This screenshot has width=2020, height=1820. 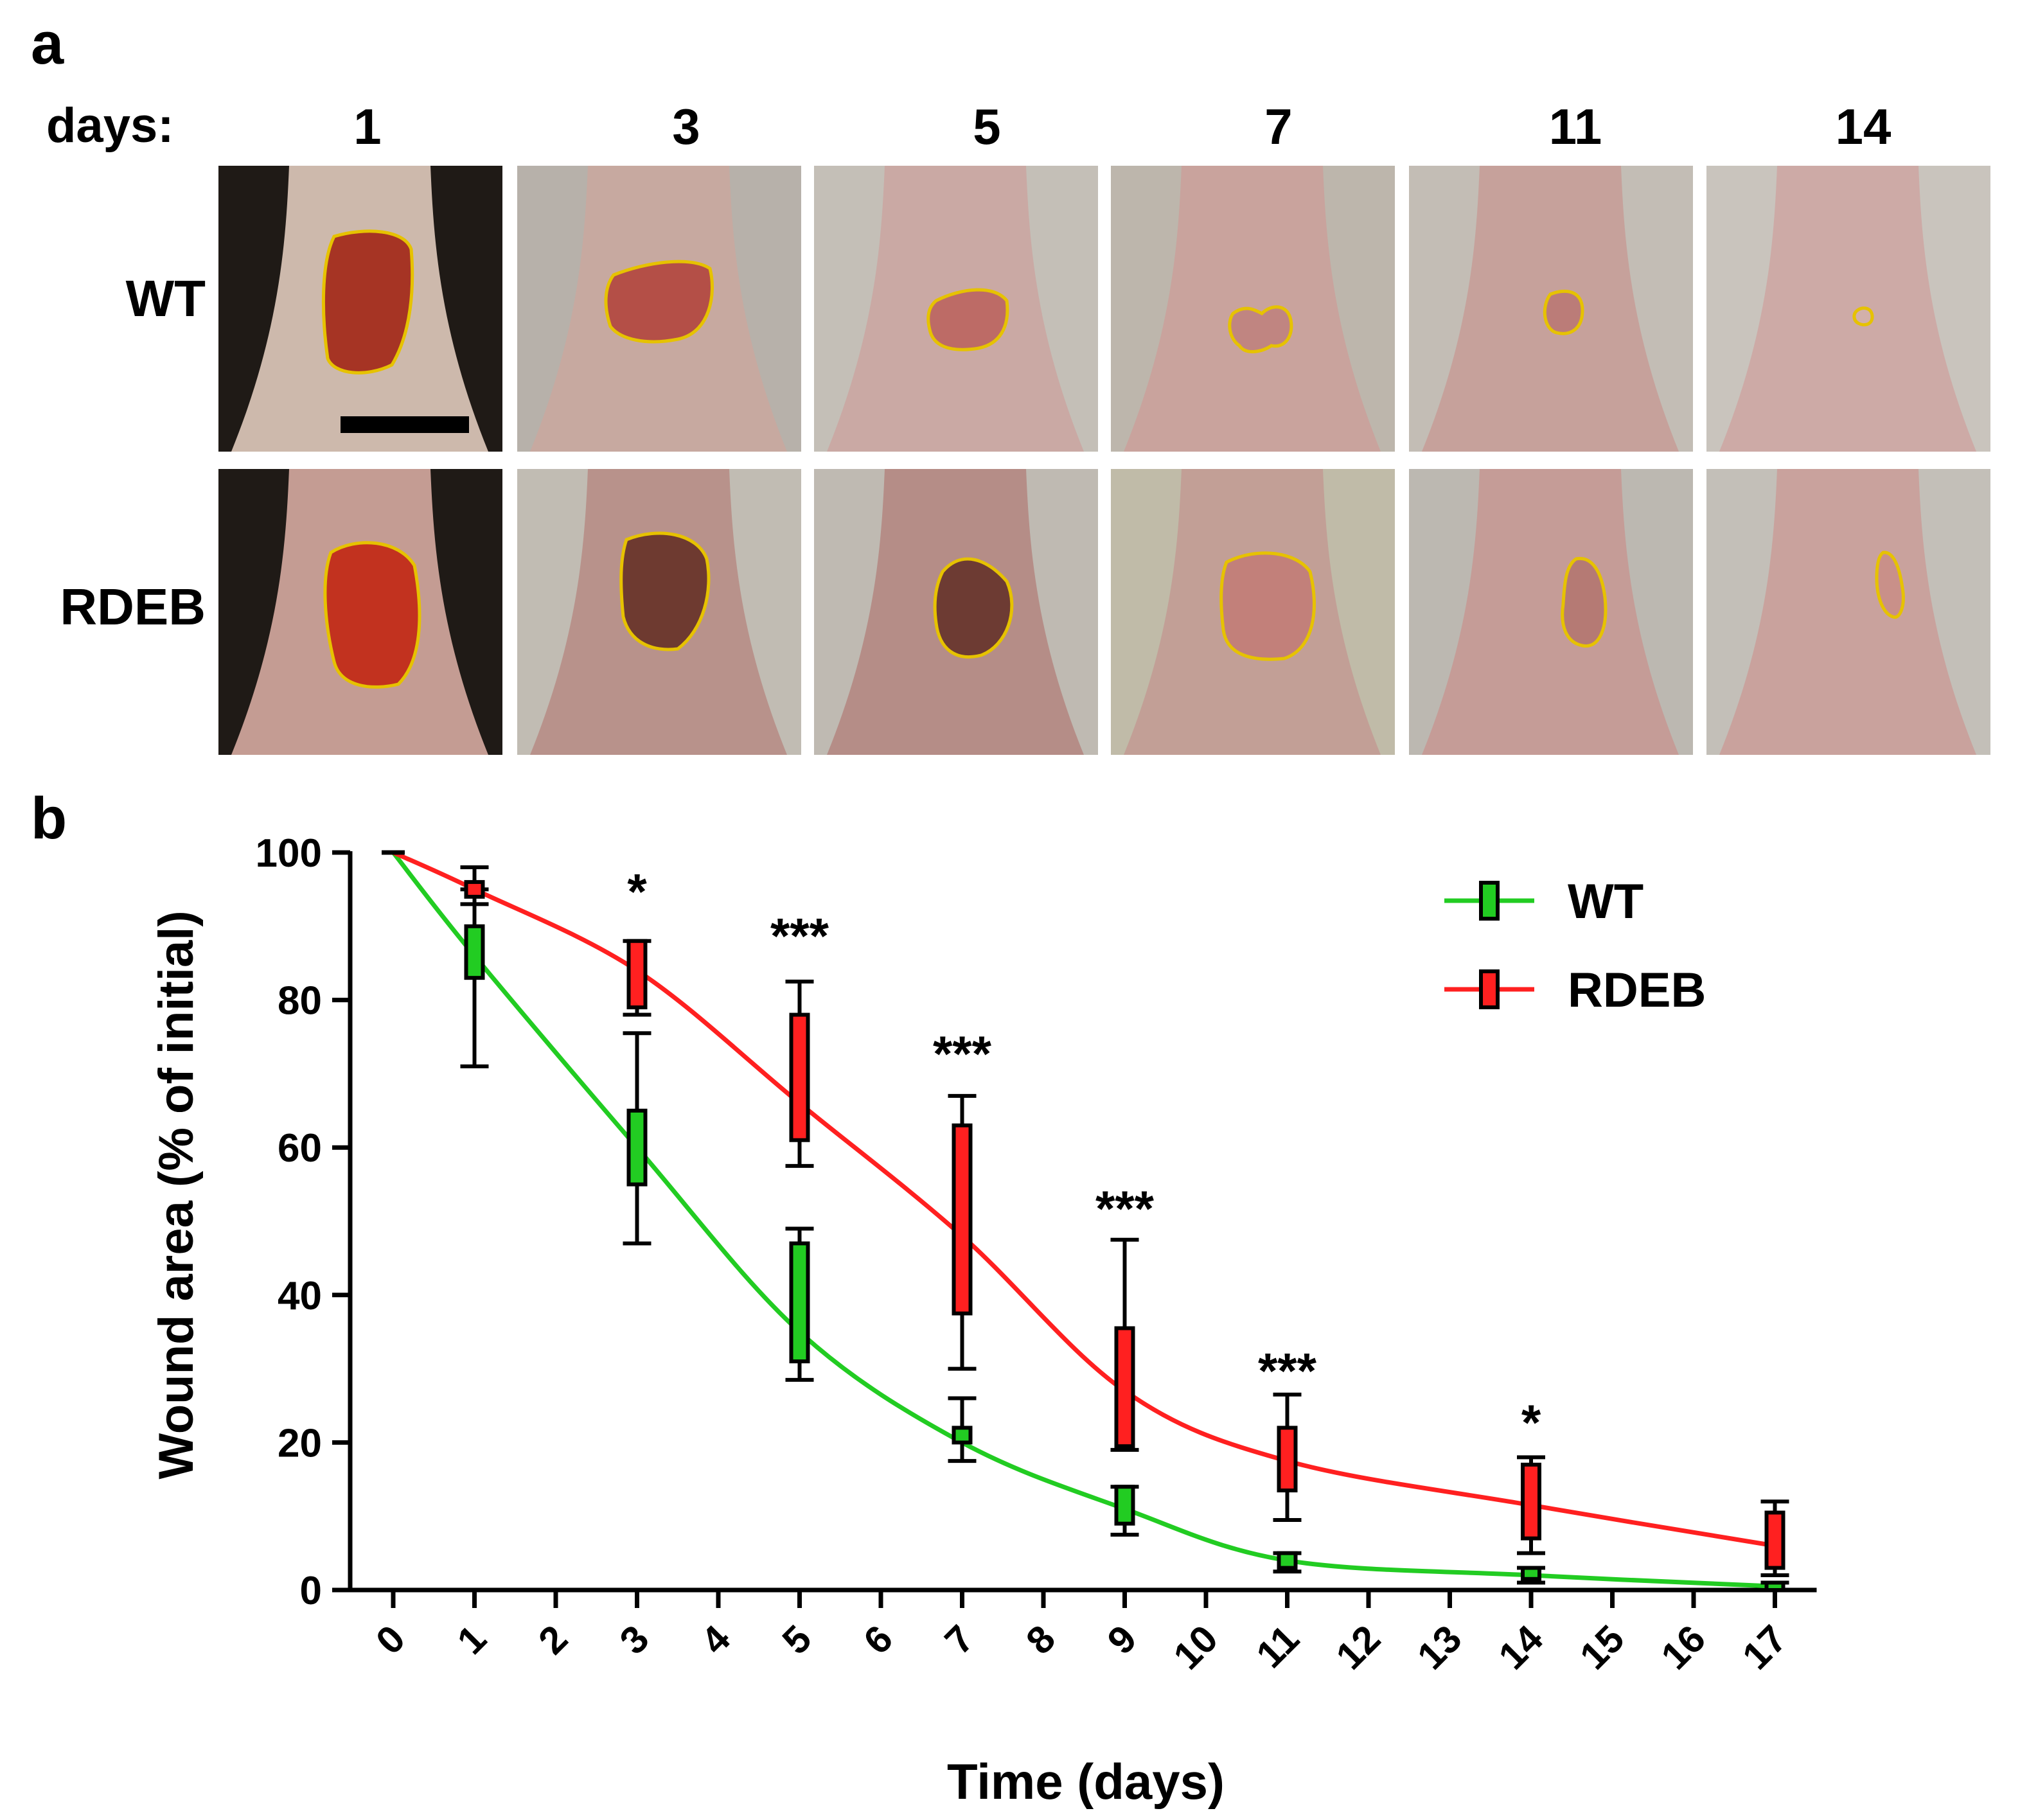 What do you see at coordinates (166, 298) in the screenshot?
I see `row-label-wt: WT` at bounding box center [166, 298].